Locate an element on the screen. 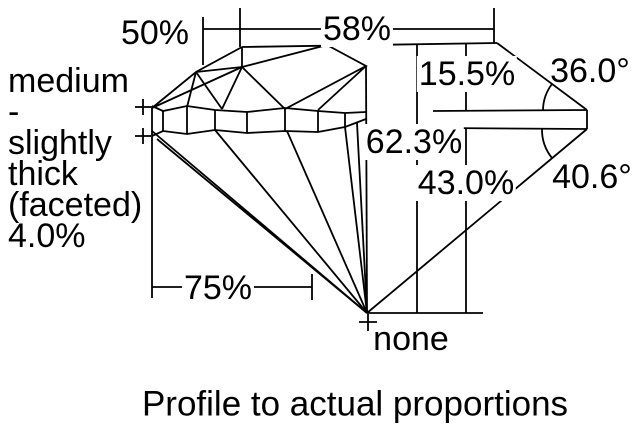 The width and height of the screenshot is (640, 430). girdle-description-line: thick is located at coordinates (43, 174).